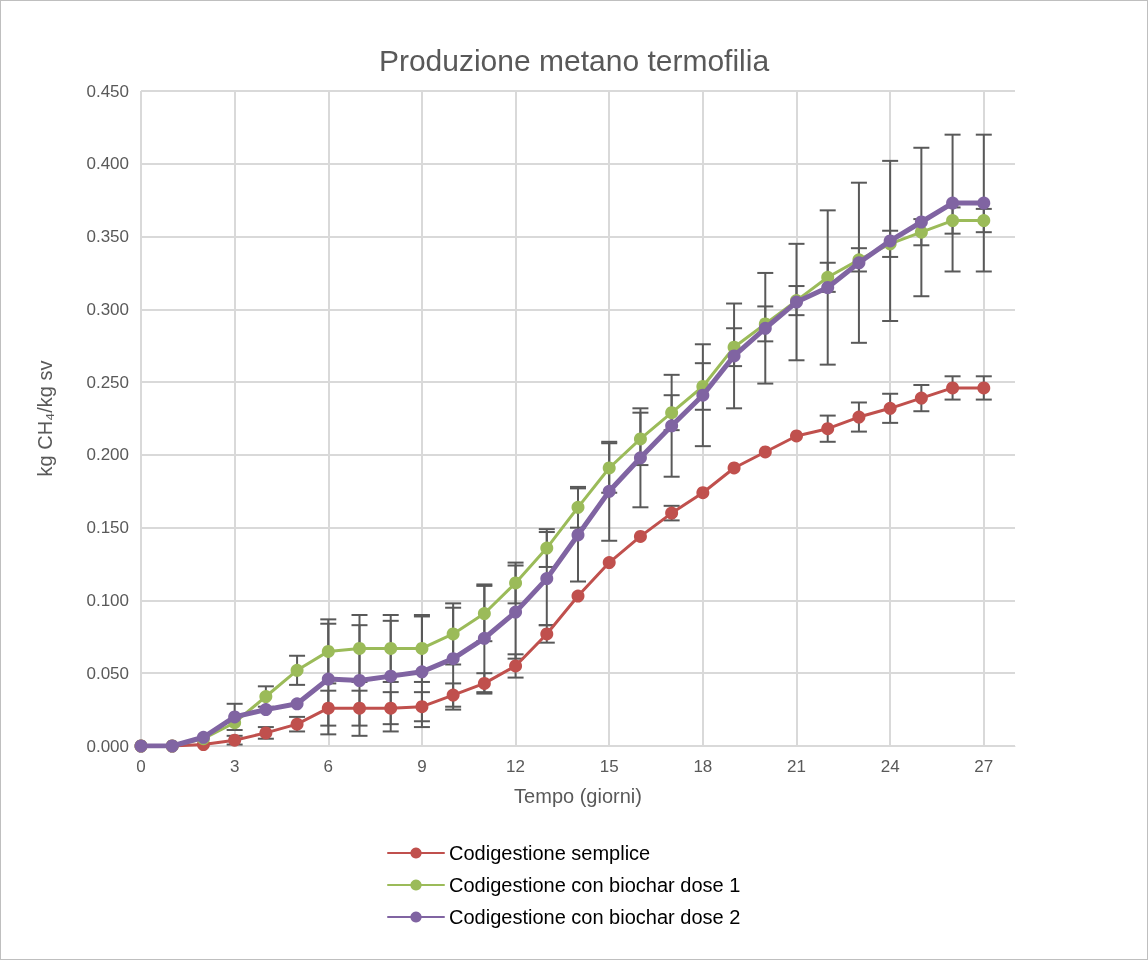 Image resolution: width=1148 pixels, height=960 pixels. I want to click on y-tick-label: 0.100, so click(107, 600).